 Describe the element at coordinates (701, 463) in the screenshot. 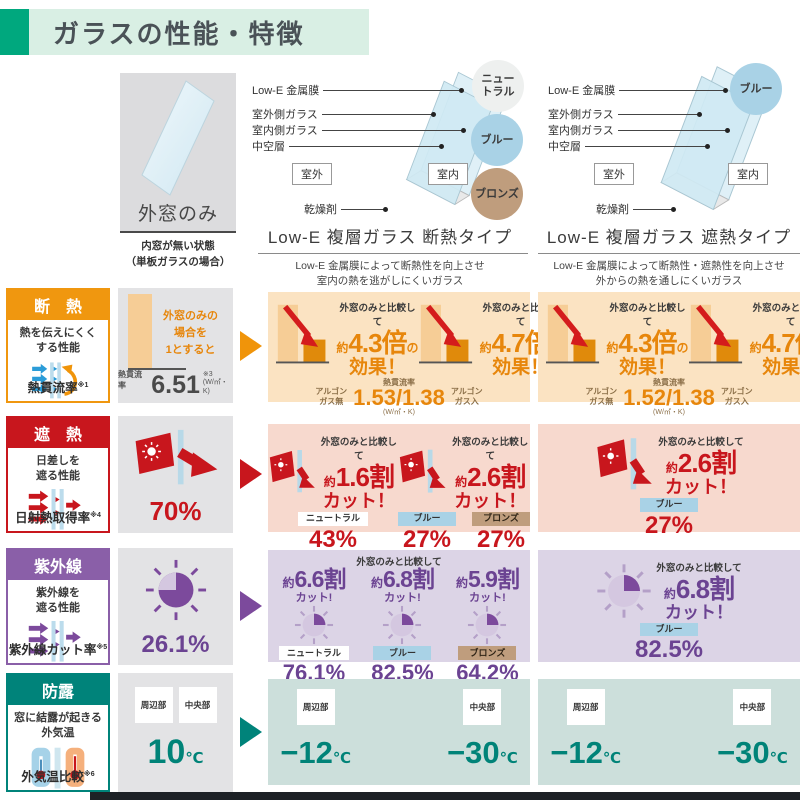

I see `cut-value: 約2.6割` at that location.